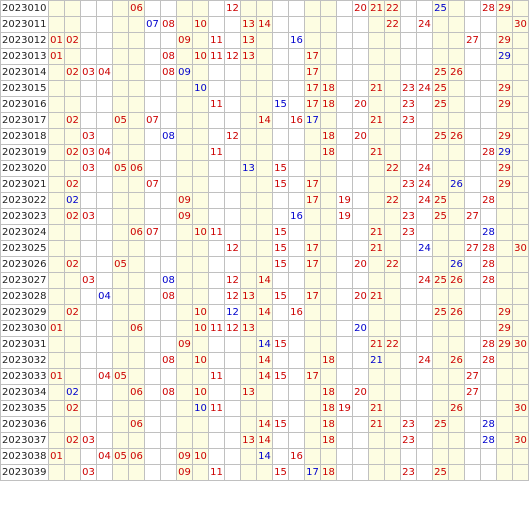  What do you see at coordinates (264, 184) in the screenshot?
I see `table-row: 2023021 02 07 15 17 23 24 26 29` at bounding box center [264, 184].